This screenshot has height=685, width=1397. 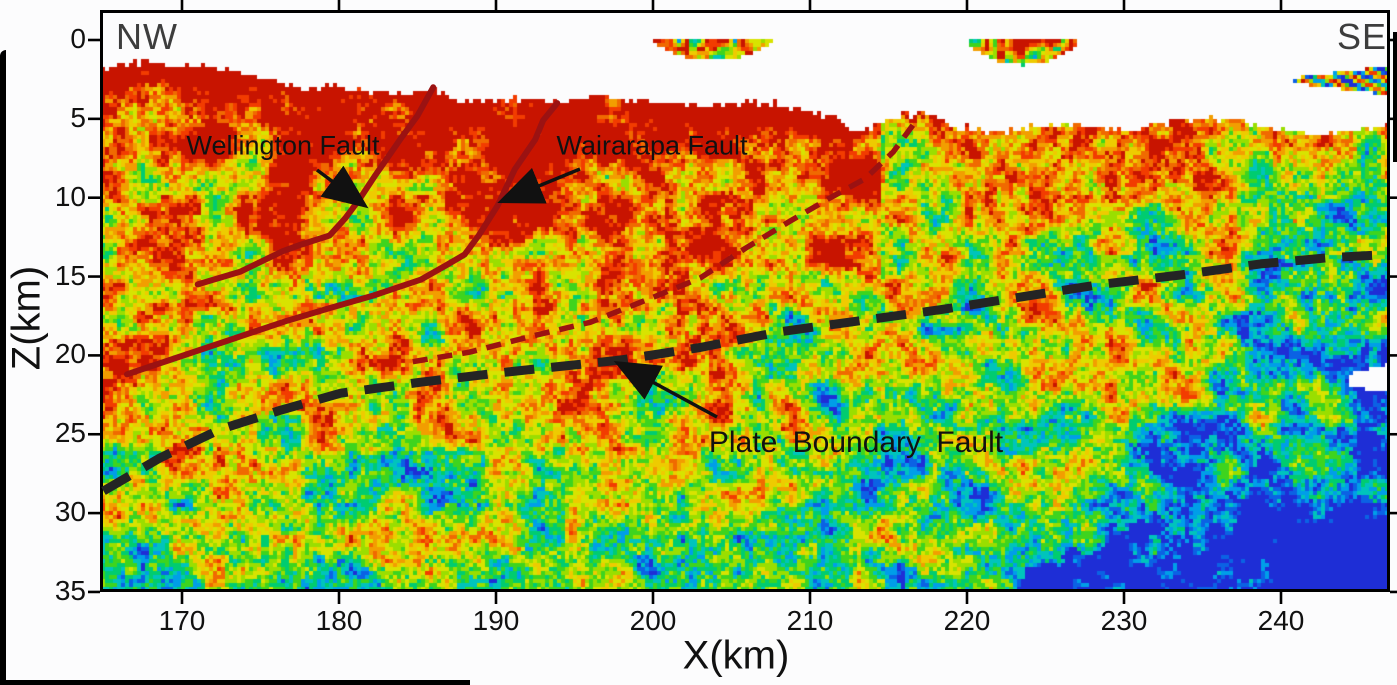 I want to click on z-tick-label: 0, so click(x=78, y=38).